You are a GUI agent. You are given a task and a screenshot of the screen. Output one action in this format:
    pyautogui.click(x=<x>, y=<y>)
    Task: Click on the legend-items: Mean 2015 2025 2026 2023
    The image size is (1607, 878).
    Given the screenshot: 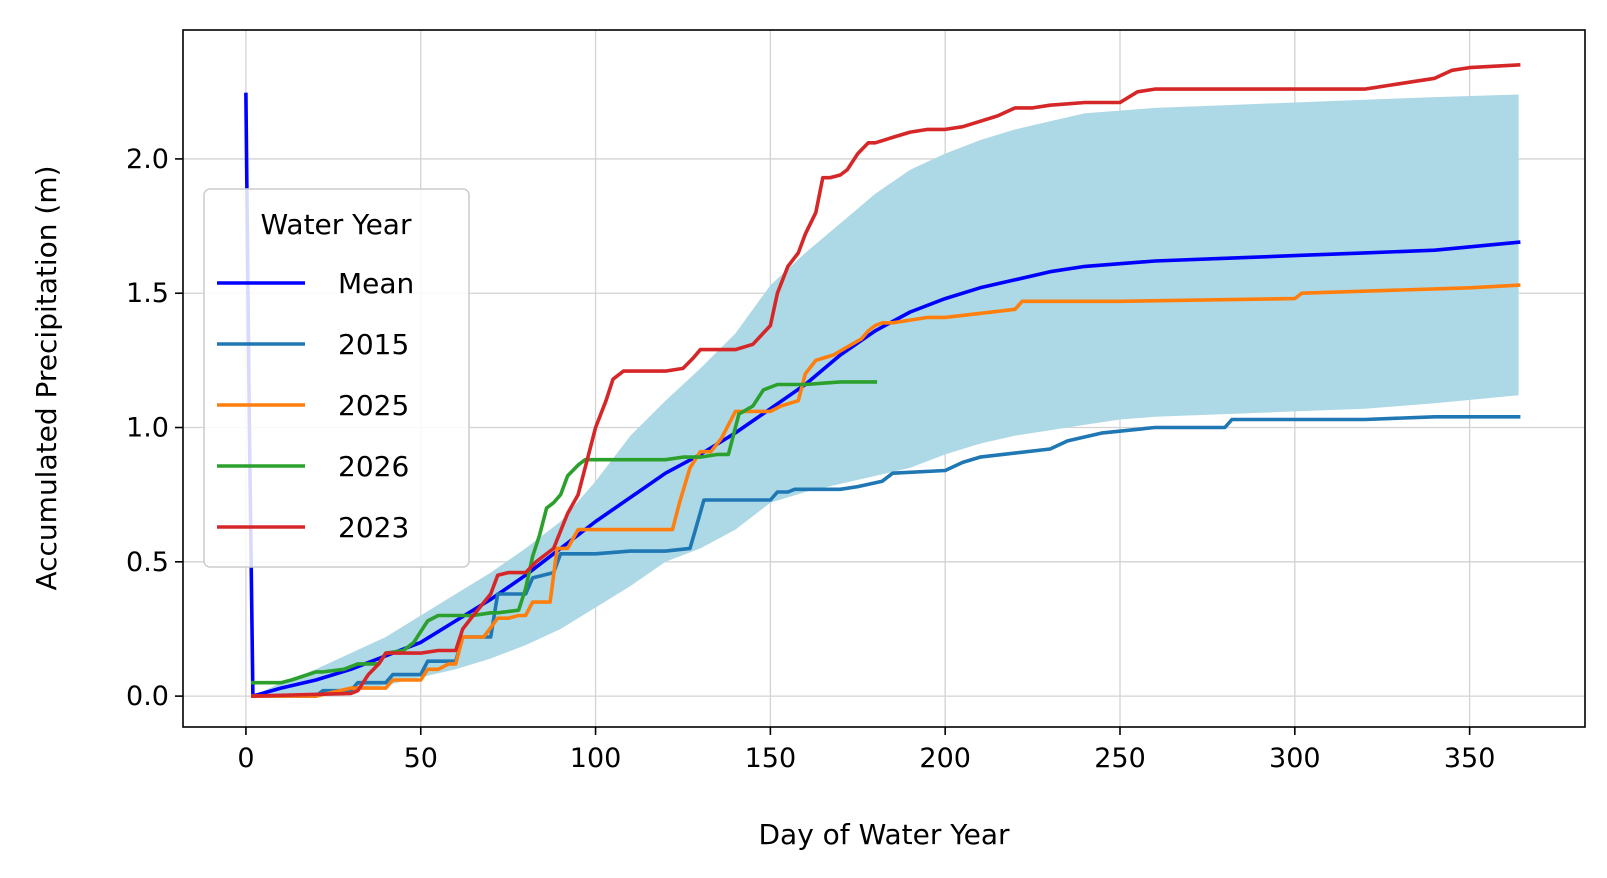 What is the action you would take?
    pyautogui.click(x=315, y=405)
    